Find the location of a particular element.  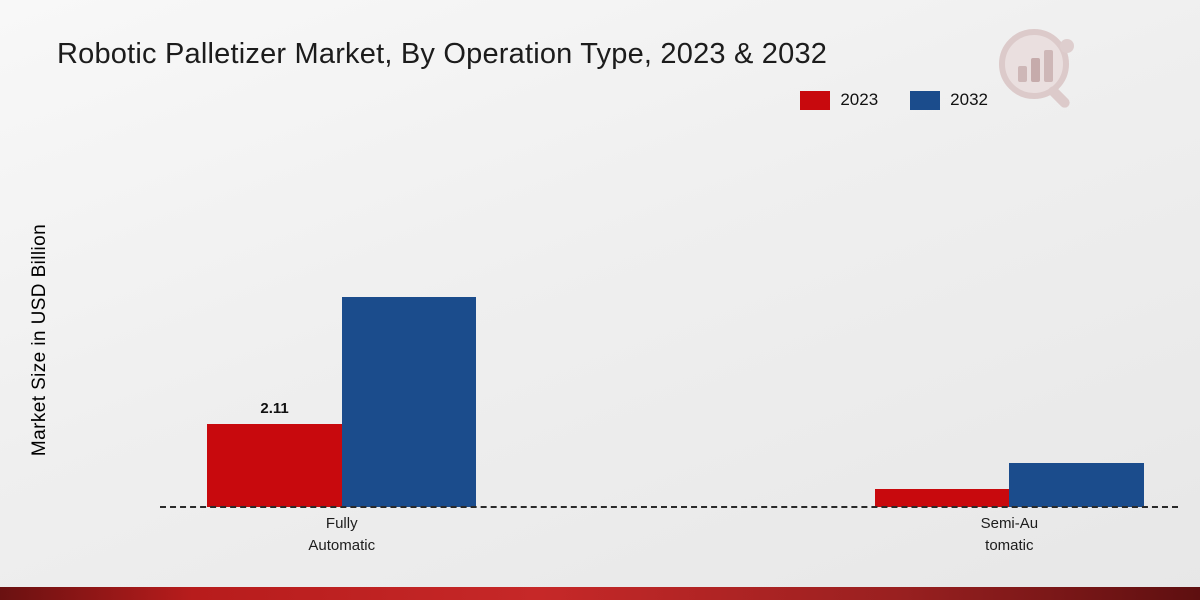

bar-2032-fully-automatic is located at coordinates (409, 401).